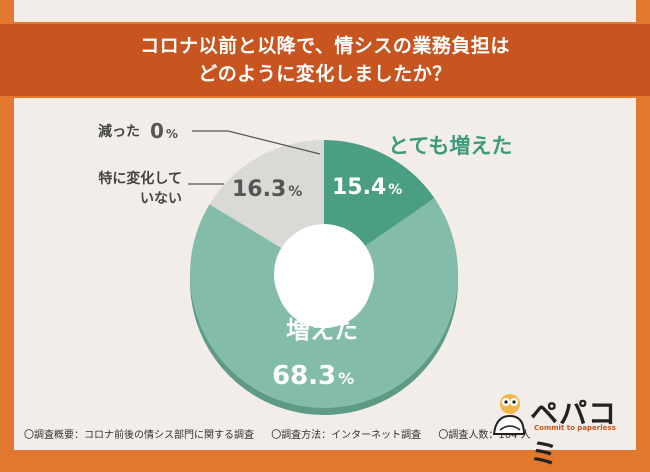  Describe the element at coordinates (119, 131) in the screenshot. I see `label-decreased: 減った` at that location.